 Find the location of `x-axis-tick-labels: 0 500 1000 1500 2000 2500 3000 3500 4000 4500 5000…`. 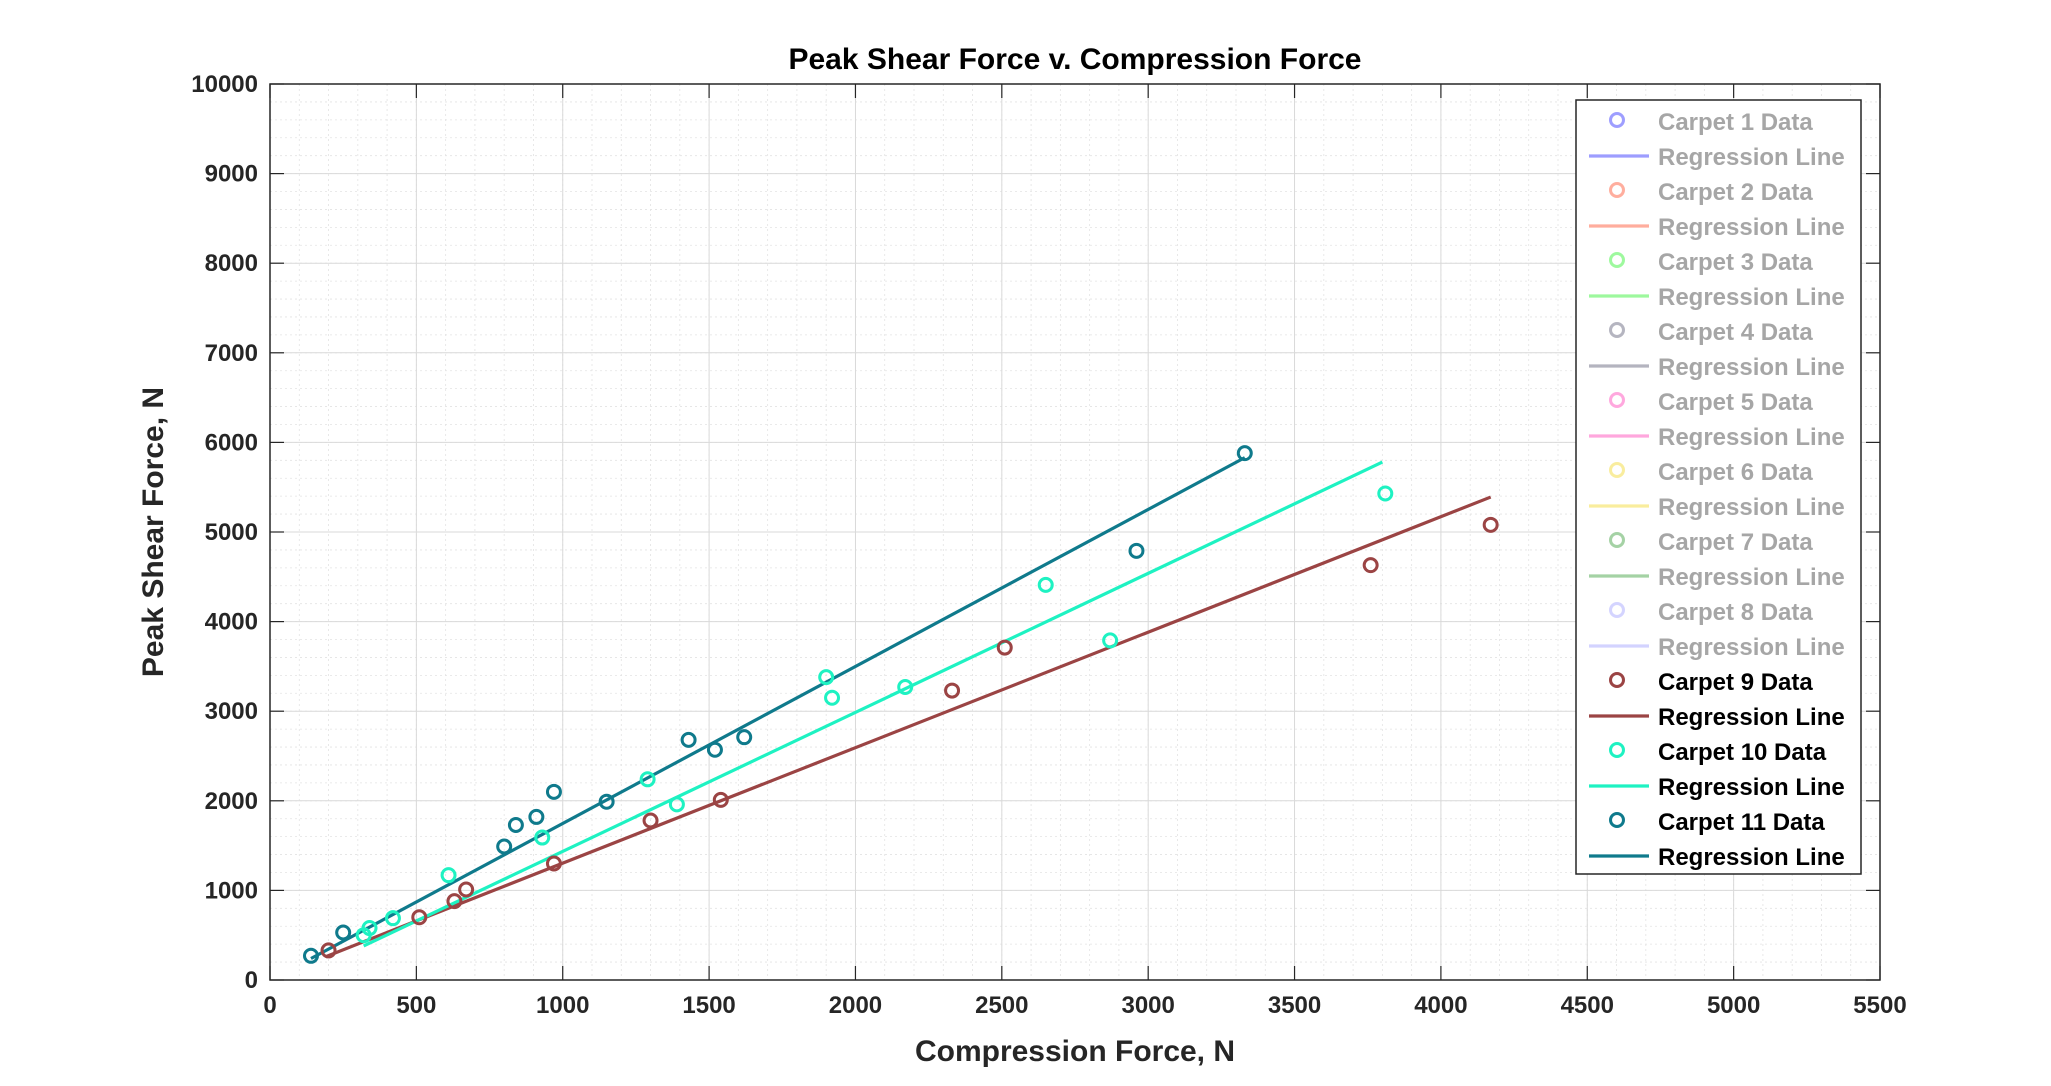

x-axis-tick-labels: 0 500 1000 1500 2000 2500 3000 3500 4000 4500 5000… is located at coordinates (1084, 1005).